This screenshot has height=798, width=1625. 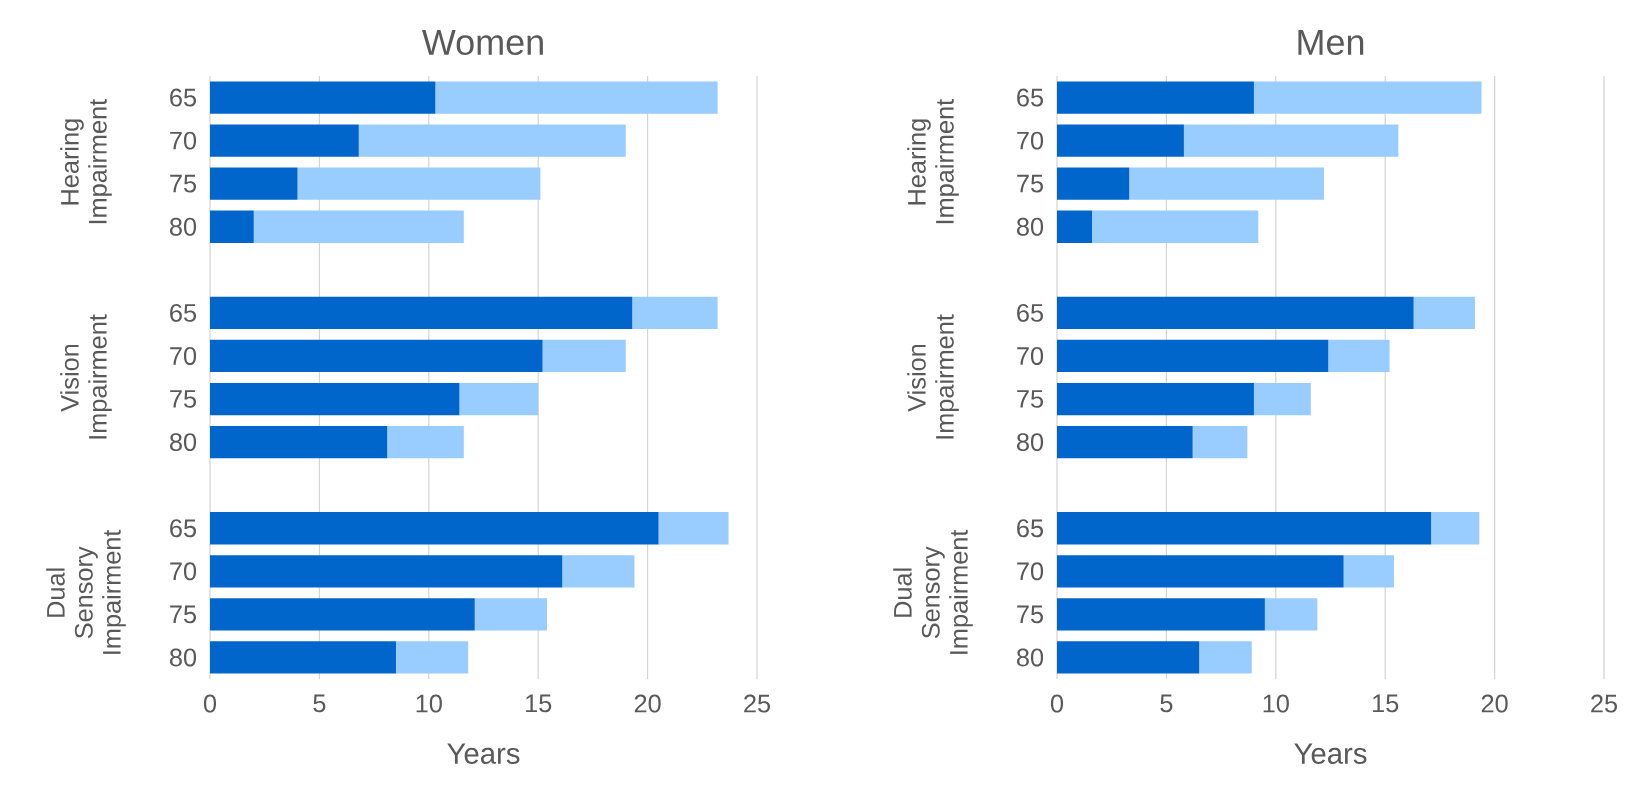 I want to click on chart-title: Men, so click(x=1331, y=42).